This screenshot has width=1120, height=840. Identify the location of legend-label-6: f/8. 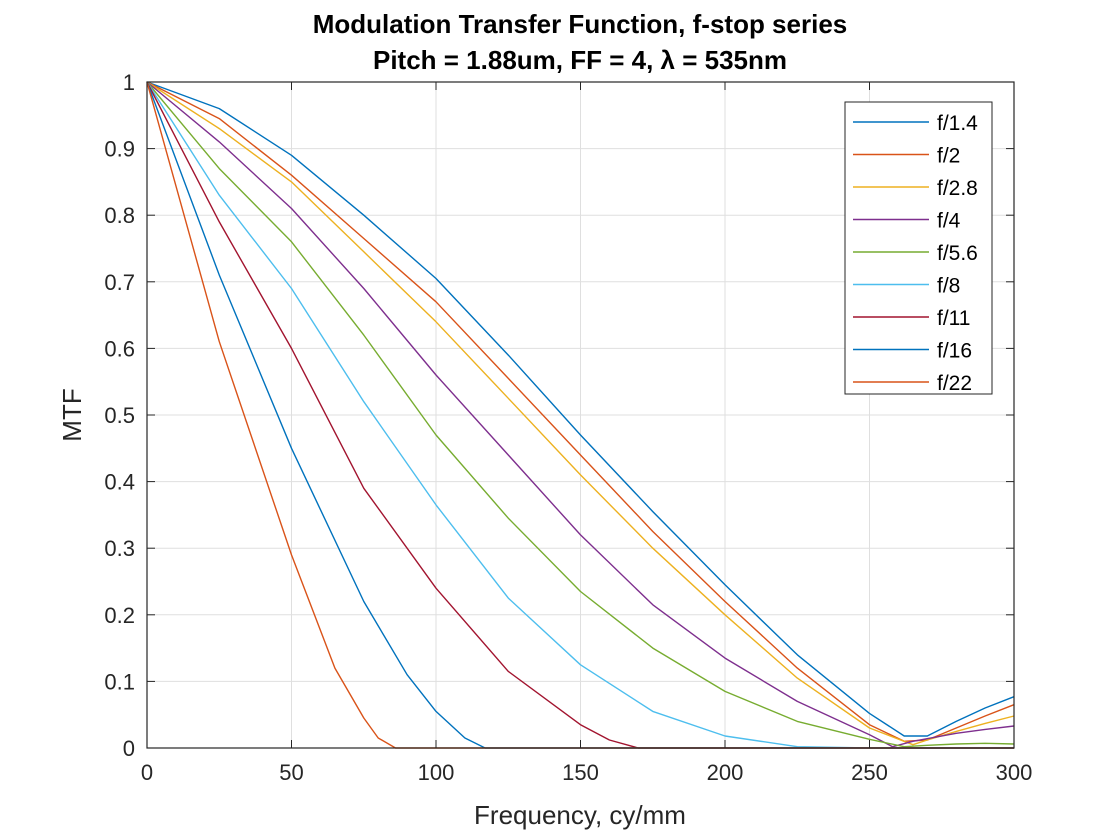
(948, 286).